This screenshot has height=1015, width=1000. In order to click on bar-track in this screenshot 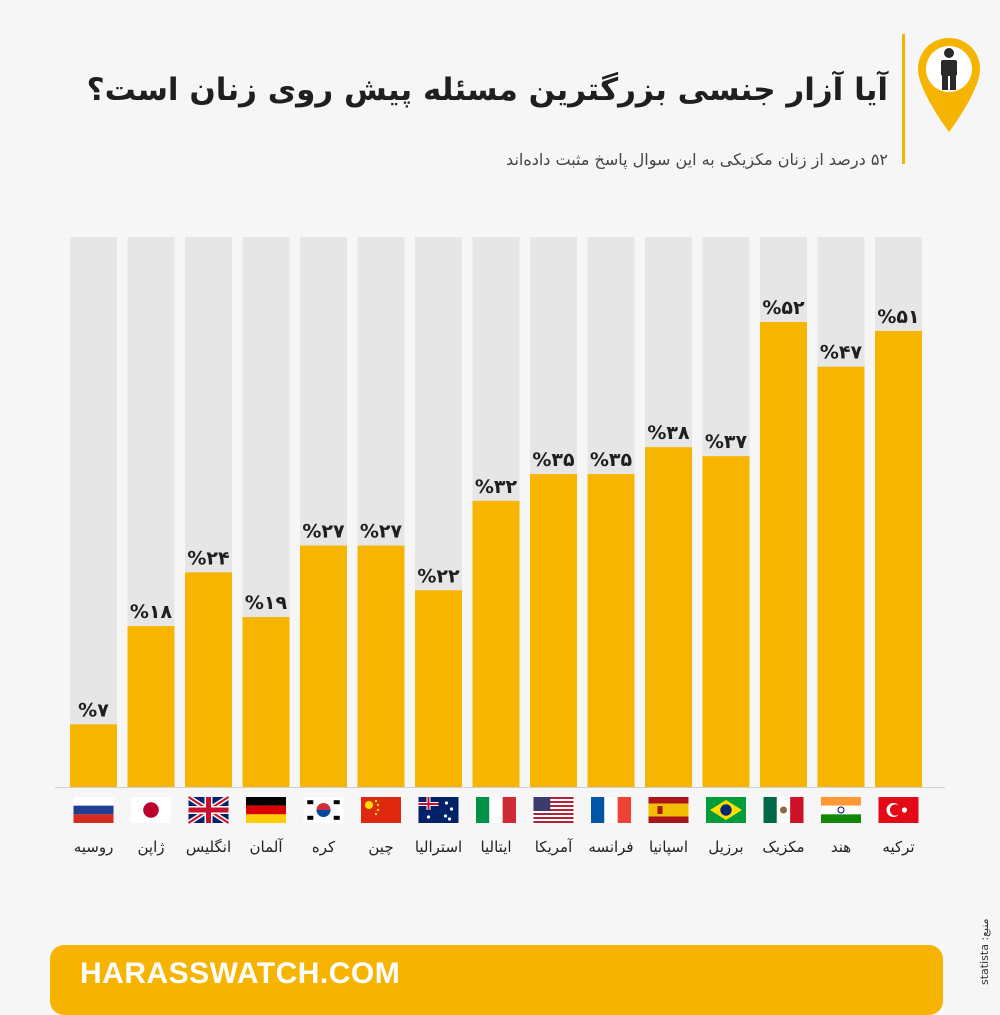, I will do `click(93, 512)`.